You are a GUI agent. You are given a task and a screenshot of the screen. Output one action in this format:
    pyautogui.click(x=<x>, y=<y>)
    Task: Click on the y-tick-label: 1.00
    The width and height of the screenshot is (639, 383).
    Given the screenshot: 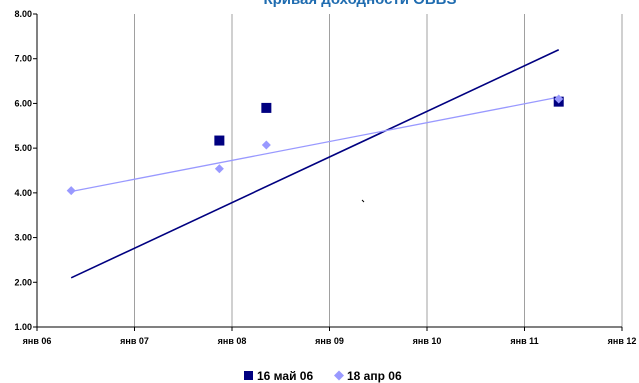 What is the action you would take?
    pyautogui.click(x=23, y=327)
    